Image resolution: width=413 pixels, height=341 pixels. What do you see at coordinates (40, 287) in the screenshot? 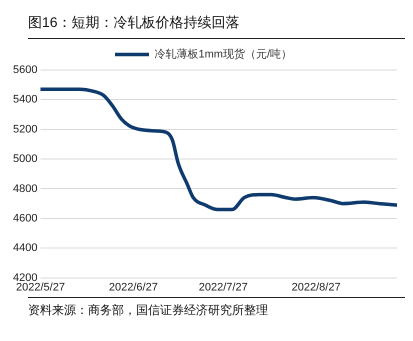
I see `x-tick-label: 2022/5/27` at bounding box center [40, 287].